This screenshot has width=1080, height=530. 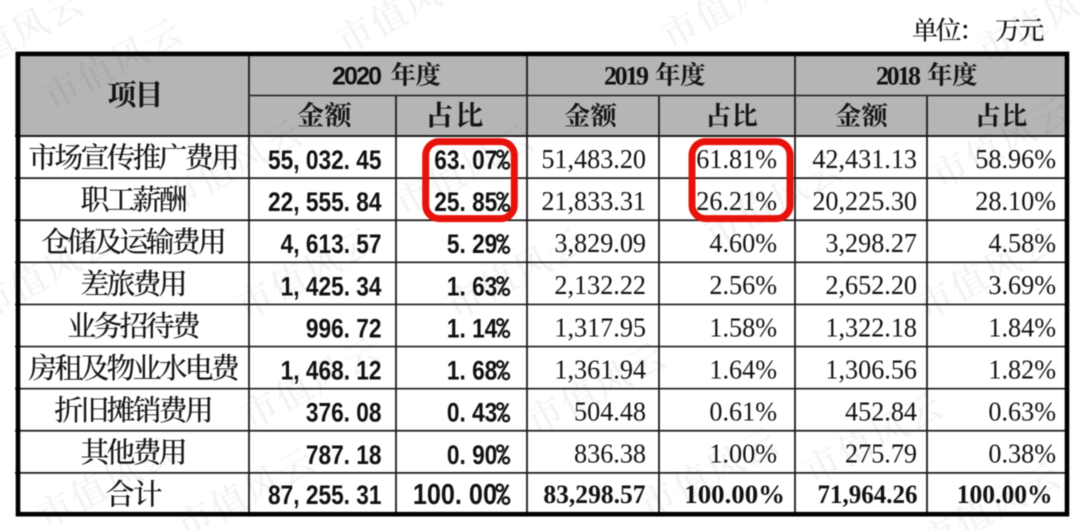 What do you see at coordinates (610, 411) in the screenshot?
I see `svg-text: 504.48` at bounding box center [610, 411].